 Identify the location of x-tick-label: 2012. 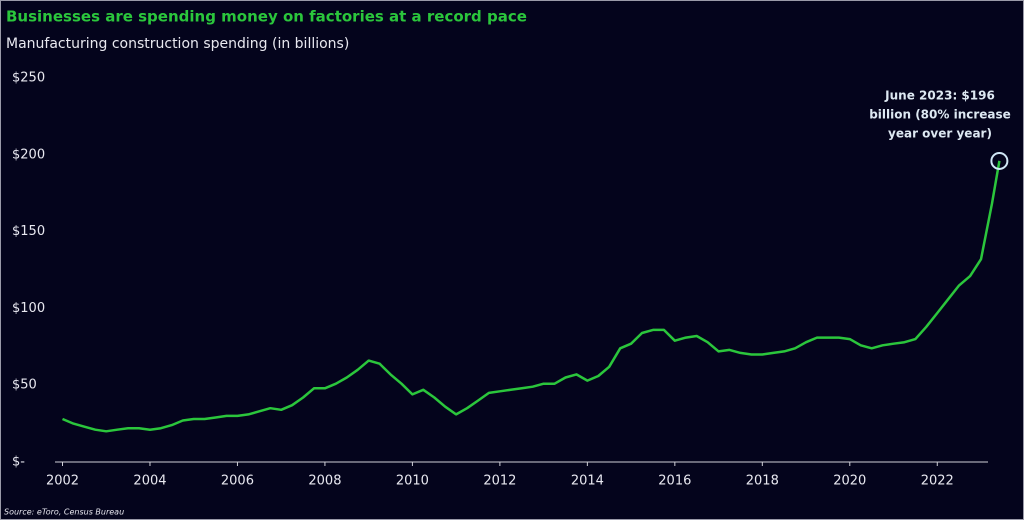
(499, 481).